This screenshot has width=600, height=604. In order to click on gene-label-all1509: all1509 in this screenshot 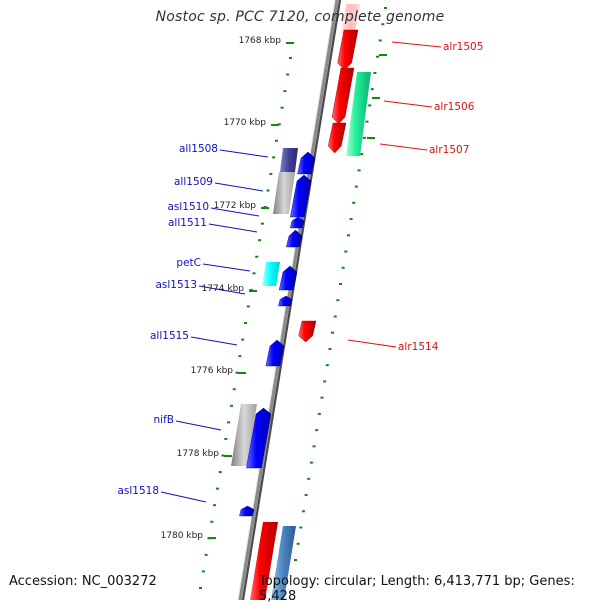, I will do `click(193, 182)`.